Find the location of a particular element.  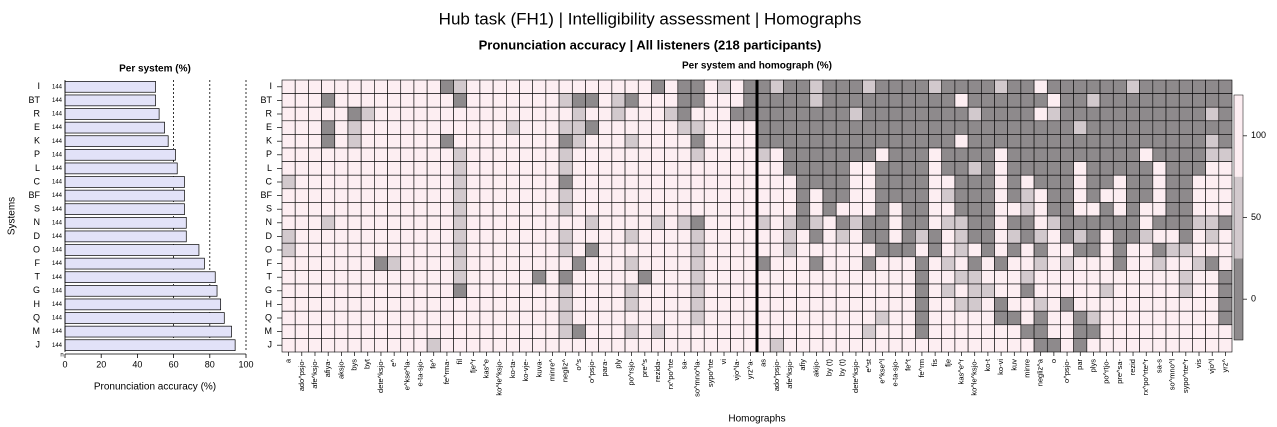

row-label: G is located at coordinates (268, 290).